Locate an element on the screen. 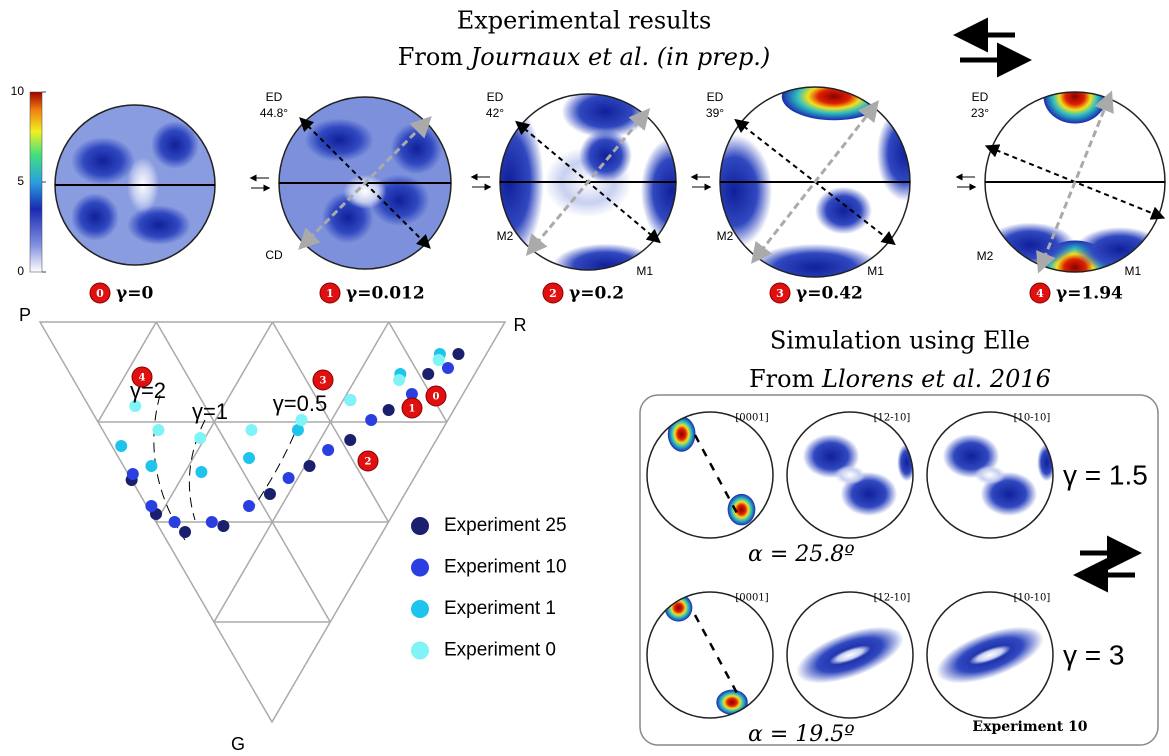 This screenshot has width=1169, height=756. exp-source: From Journaux et al. (in prep.) is located at coordinates (584, 57).